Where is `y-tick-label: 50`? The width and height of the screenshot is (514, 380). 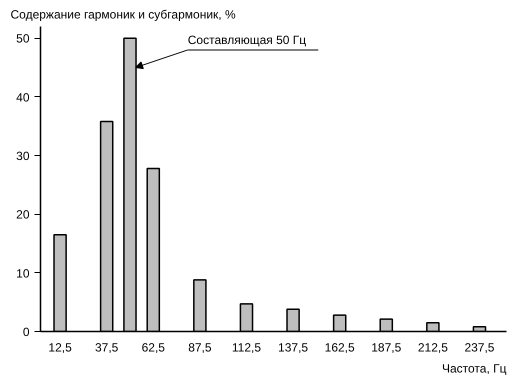 y-tick-label: 50 is located at coordinates (23, 39).